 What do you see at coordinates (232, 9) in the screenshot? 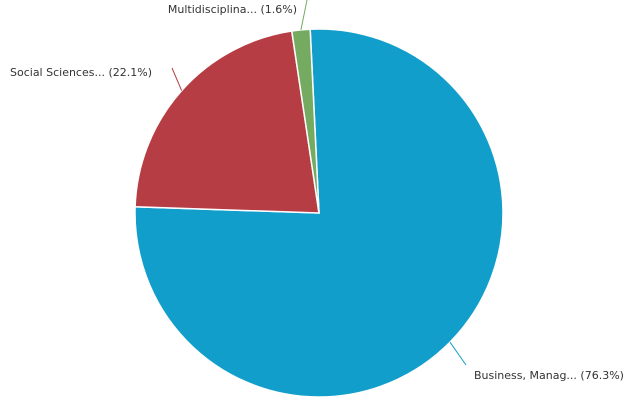
I see `slice-label-3: Multidisciplina... (1.6%)` at bounding box center [232, 9].